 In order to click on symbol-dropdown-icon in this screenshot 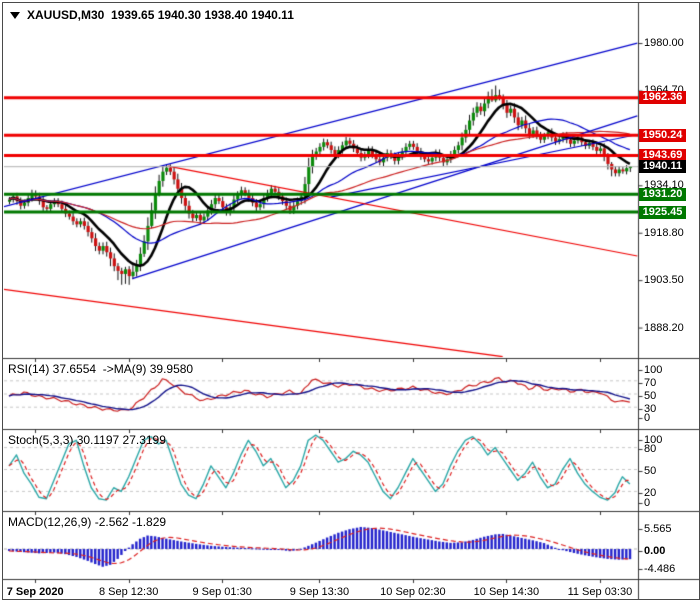, I will do `click(15, 15)`.